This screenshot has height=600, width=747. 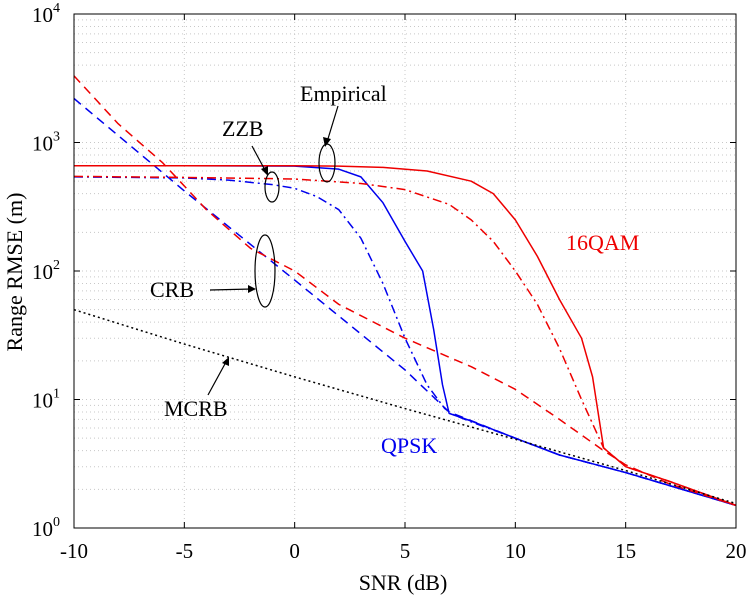 What do you see at coordinates (46, 400) in the screenshot?
I see `y-tick-label: 10¹` at bounding box center [46, 400].